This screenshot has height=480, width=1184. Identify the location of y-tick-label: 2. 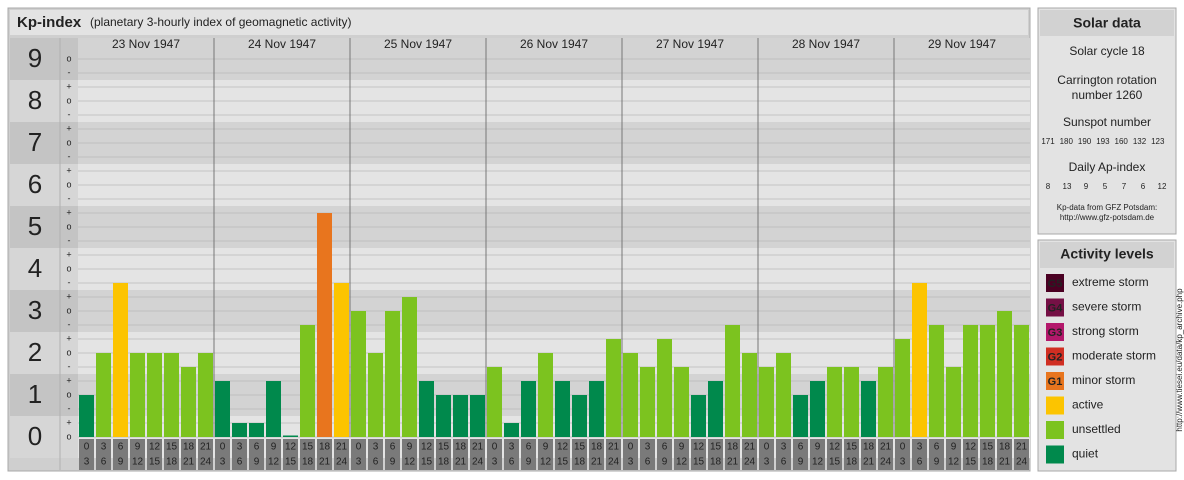
(35, 352).